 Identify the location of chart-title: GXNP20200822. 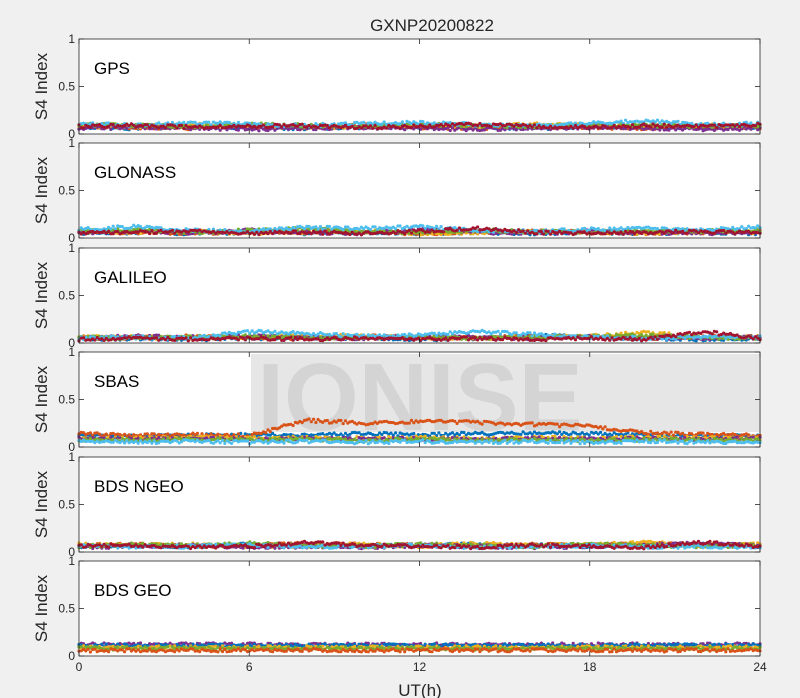
(432, 25).